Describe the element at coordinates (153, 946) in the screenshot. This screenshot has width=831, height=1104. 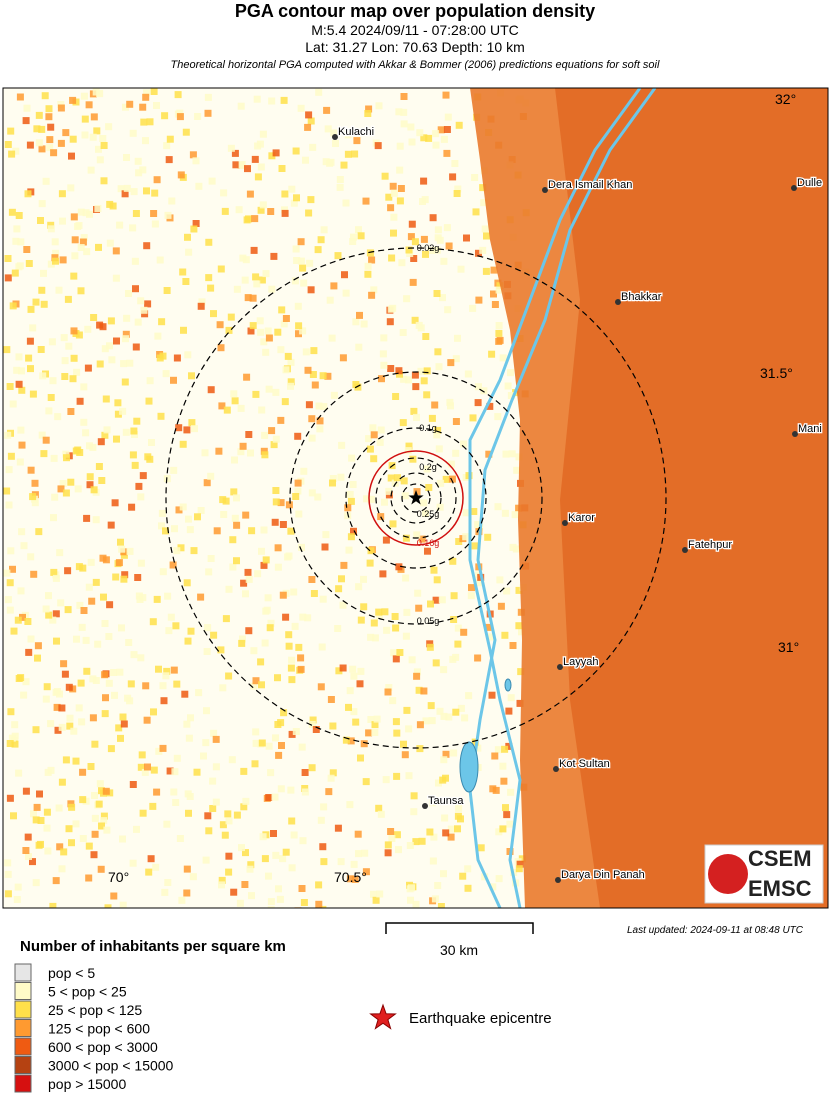
I see `legend-title: Number of inhabitants per square km` at that location.